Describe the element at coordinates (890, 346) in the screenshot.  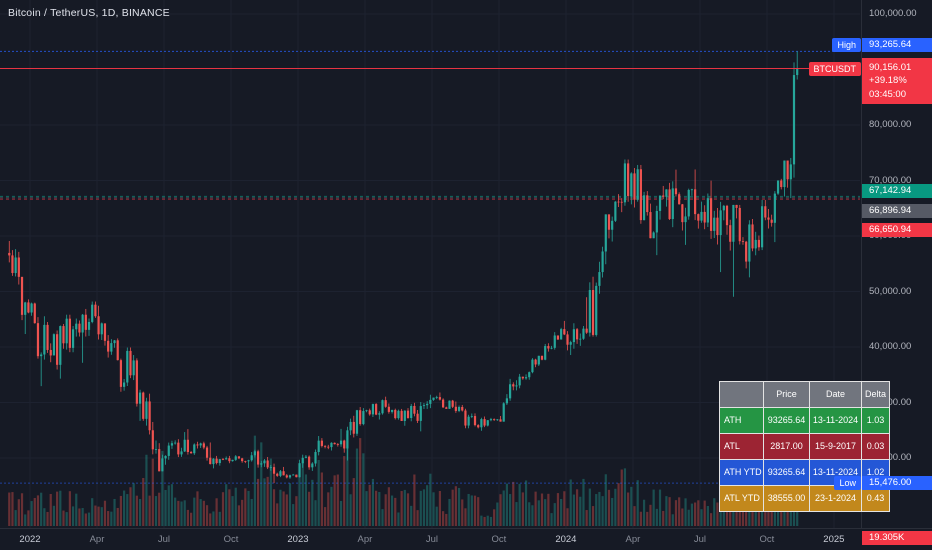
I see `price-axis-tick: 40,000.00` at that location.